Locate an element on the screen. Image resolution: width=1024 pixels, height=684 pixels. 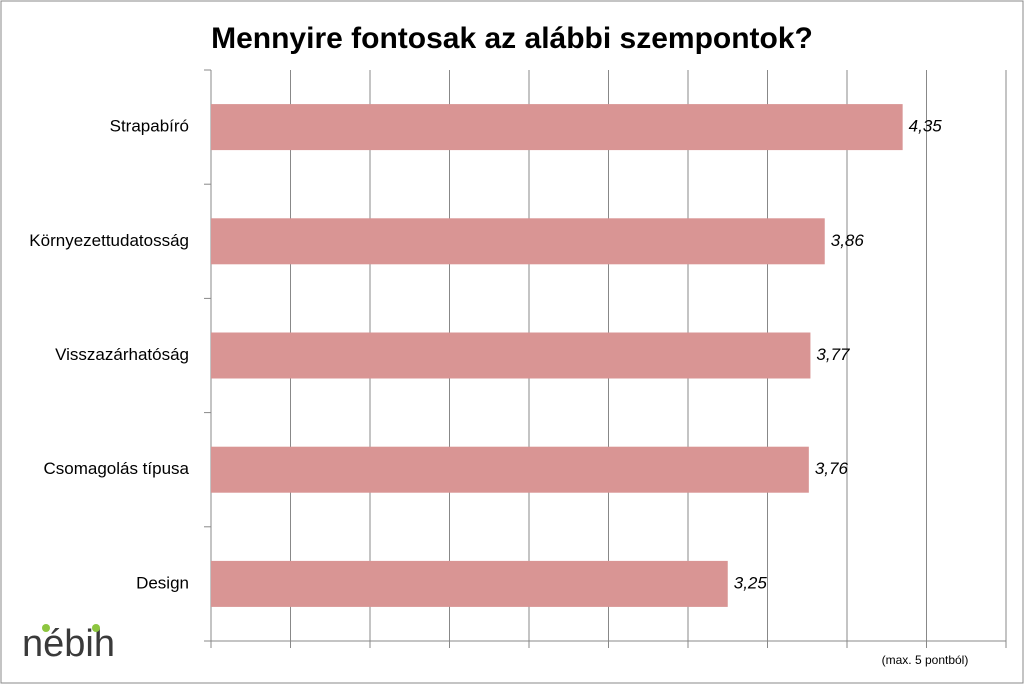
value-label: 3,76 is located at coordinates (832, 468).